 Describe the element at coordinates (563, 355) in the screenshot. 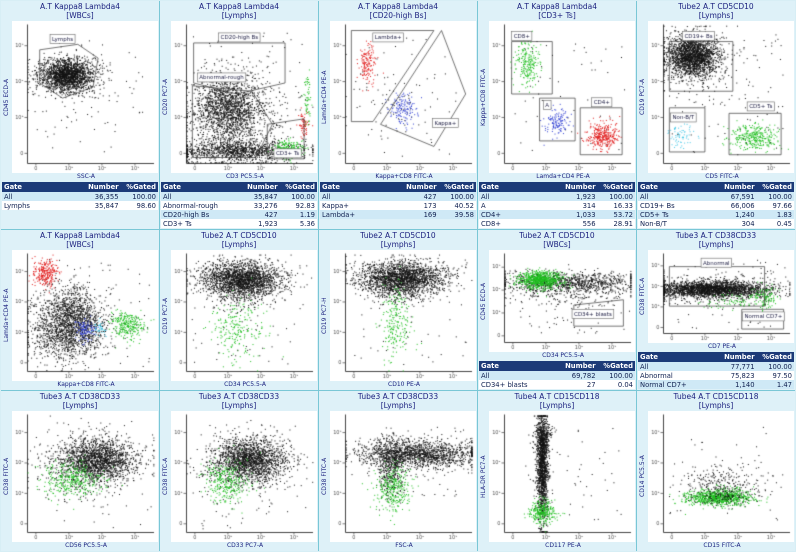

I see `x-axis-label: CD34 PC5.5-A` at that location.